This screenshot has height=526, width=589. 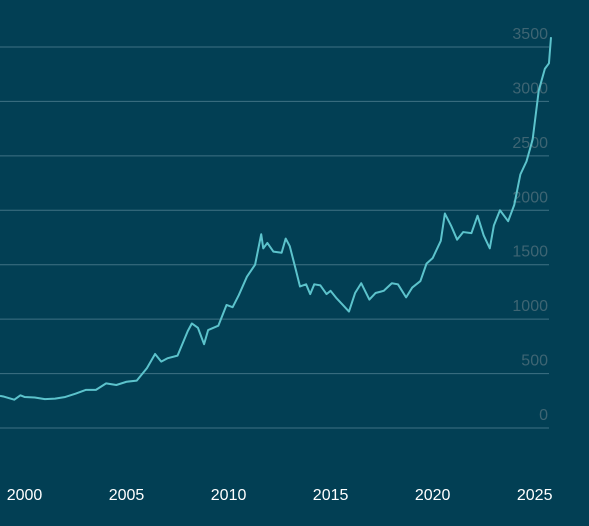 I want to click on y-tick-label: 3000, so click(x=530, y=88).